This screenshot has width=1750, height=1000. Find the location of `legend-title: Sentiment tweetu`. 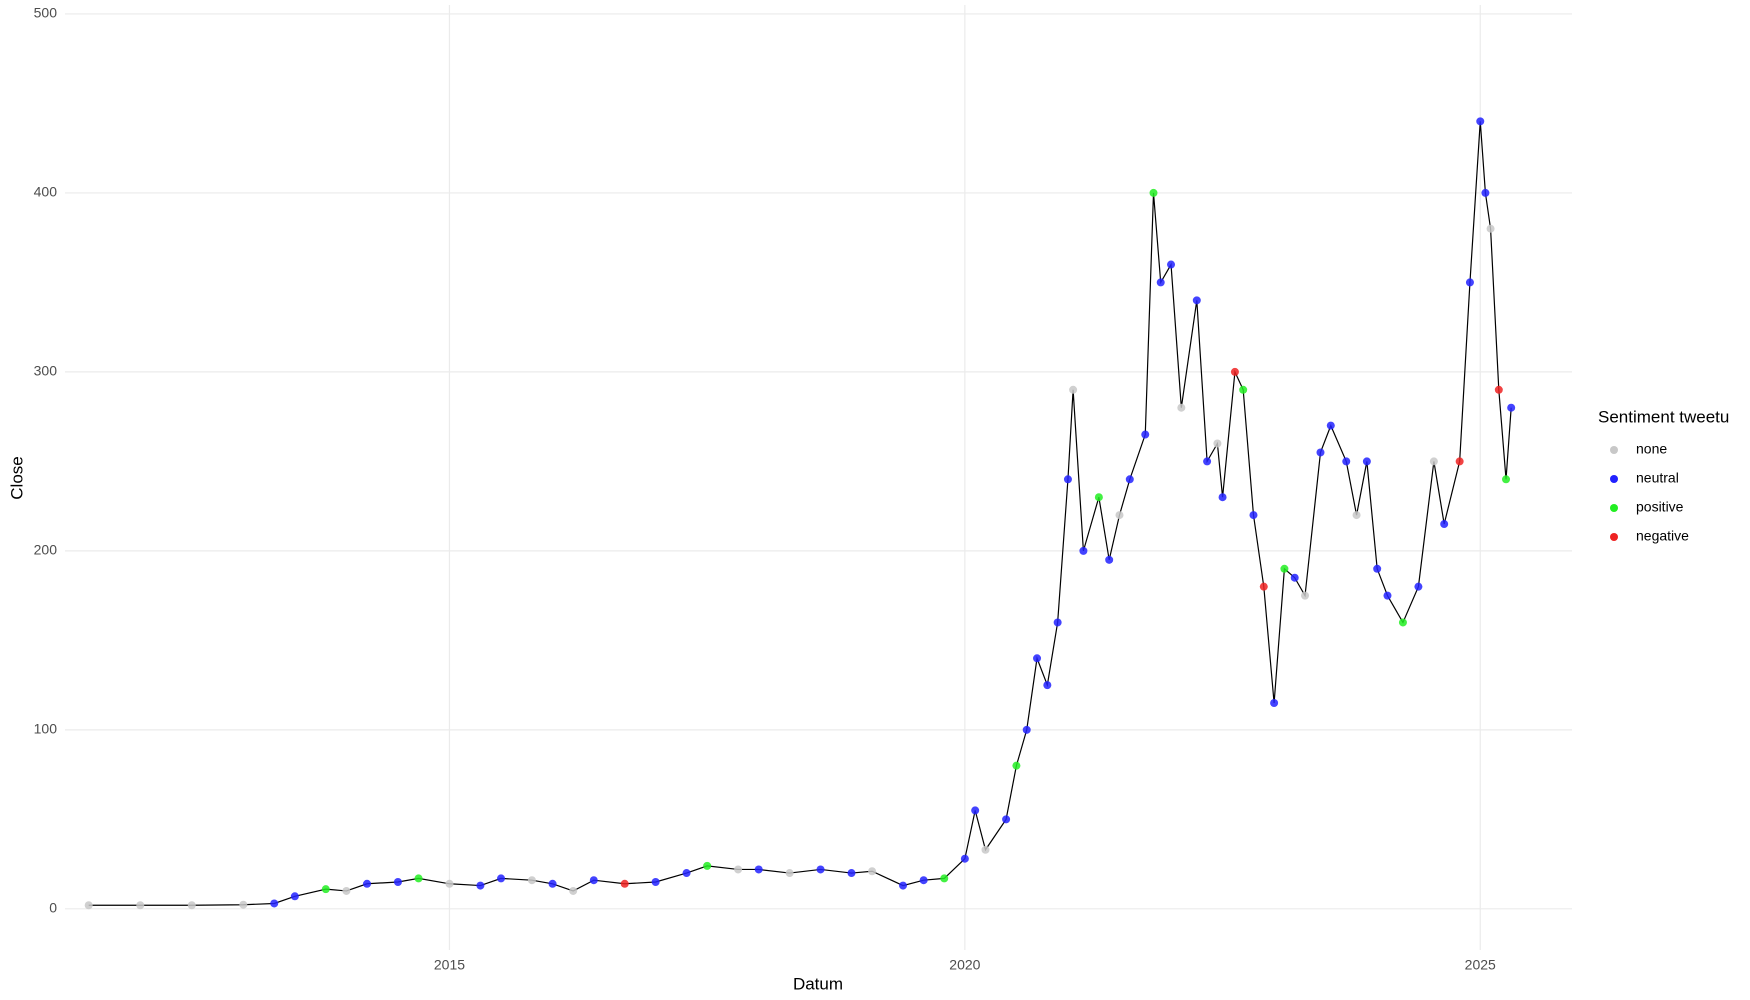

legend-title: Sentiment tweetu is located at coordinates (1663, 416).